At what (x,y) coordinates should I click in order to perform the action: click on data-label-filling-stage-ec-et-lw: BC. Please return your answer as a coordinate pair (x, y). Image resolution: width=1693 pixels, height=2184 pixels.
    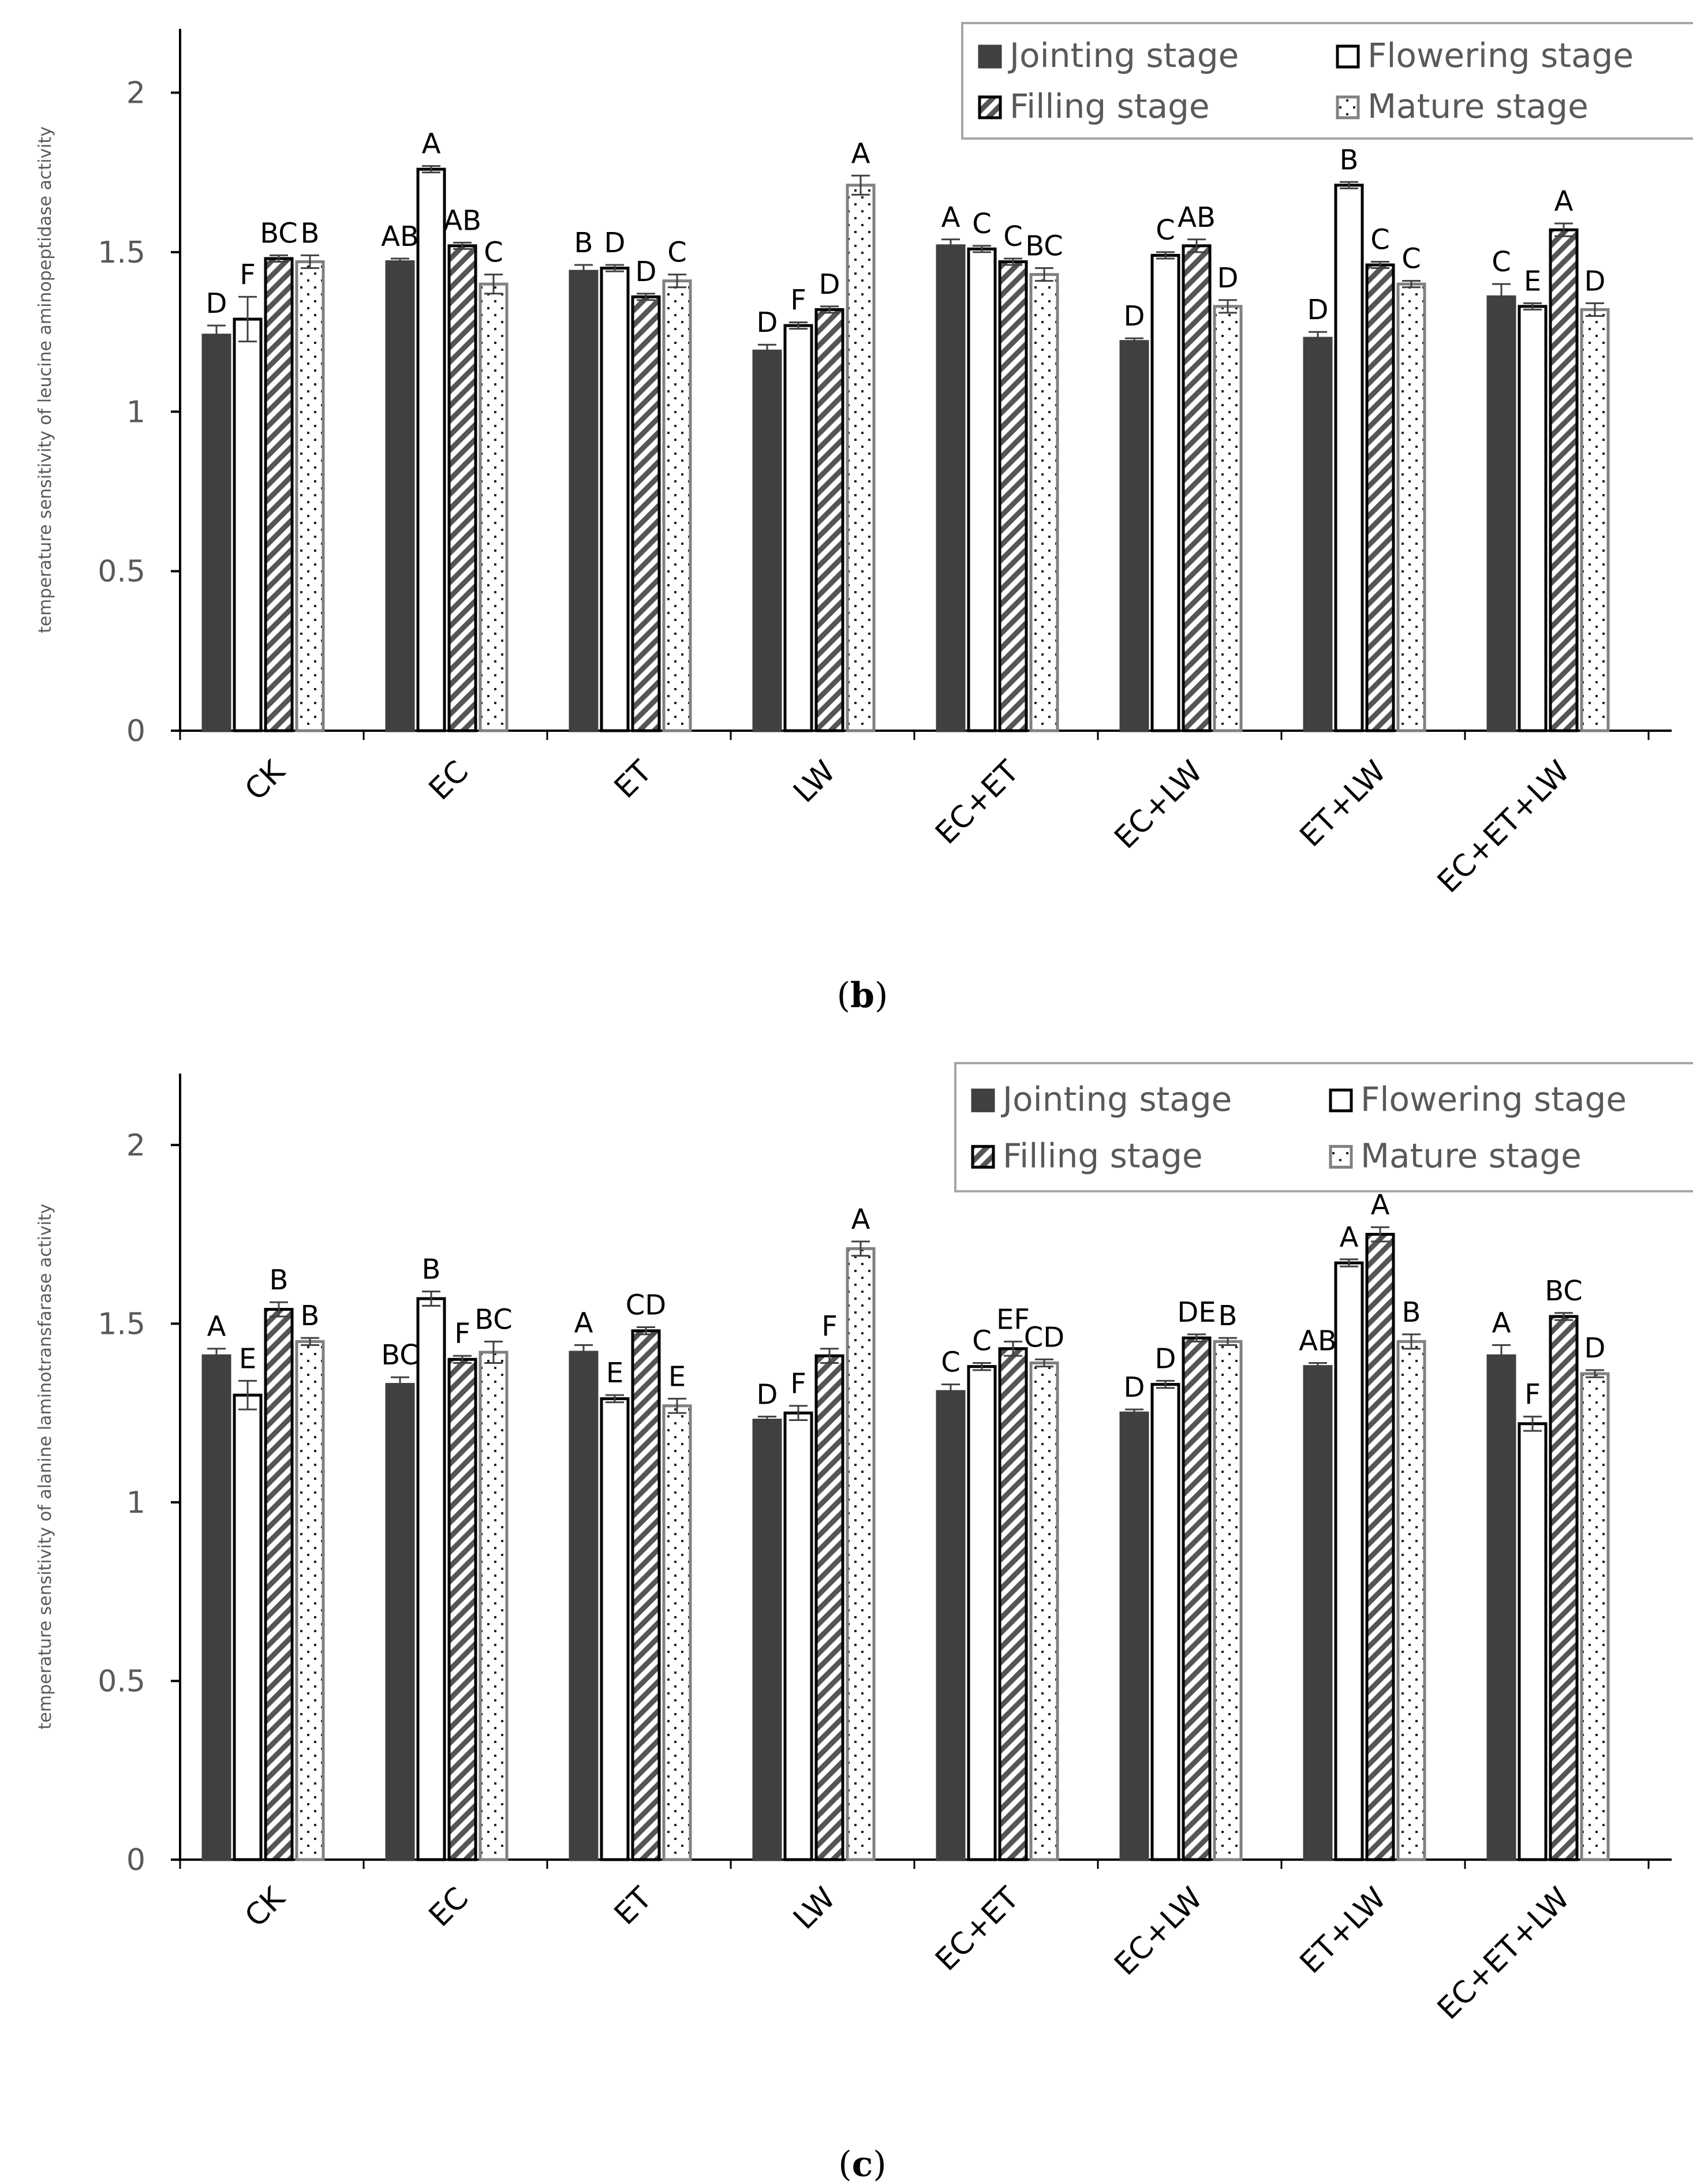
    Looking at the image, I should click on (1564, 1291).